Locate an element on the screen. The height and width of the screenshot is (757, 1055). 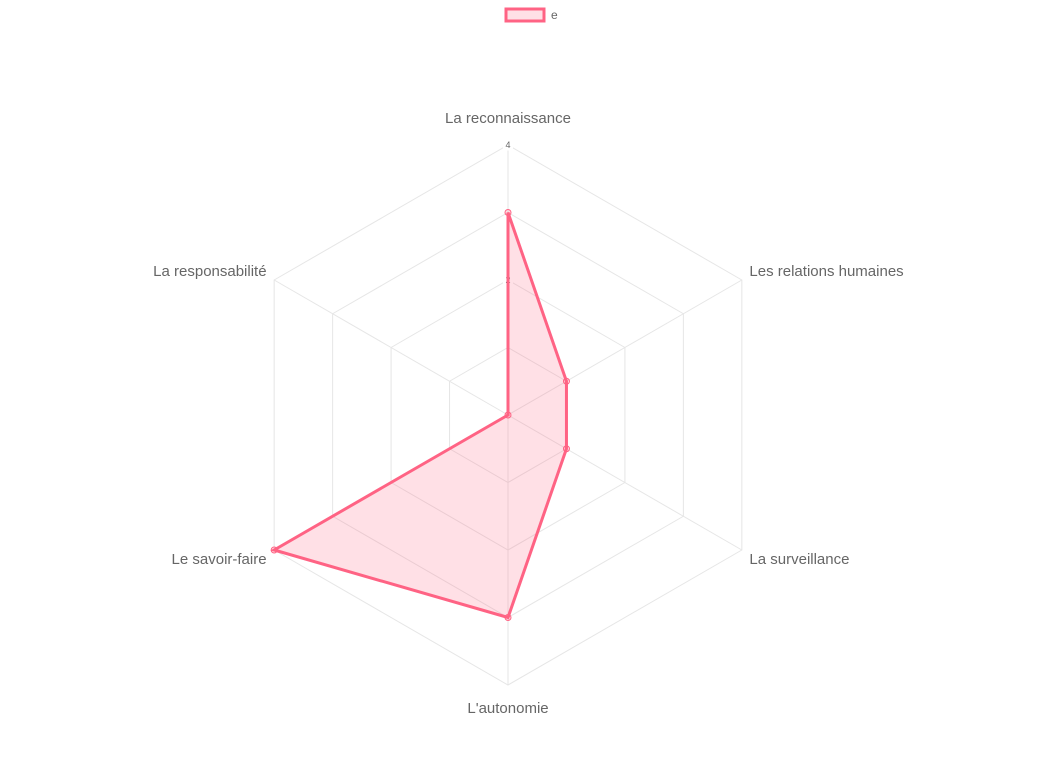
tick-label-4: 4 is located at coordinates (507, 145).